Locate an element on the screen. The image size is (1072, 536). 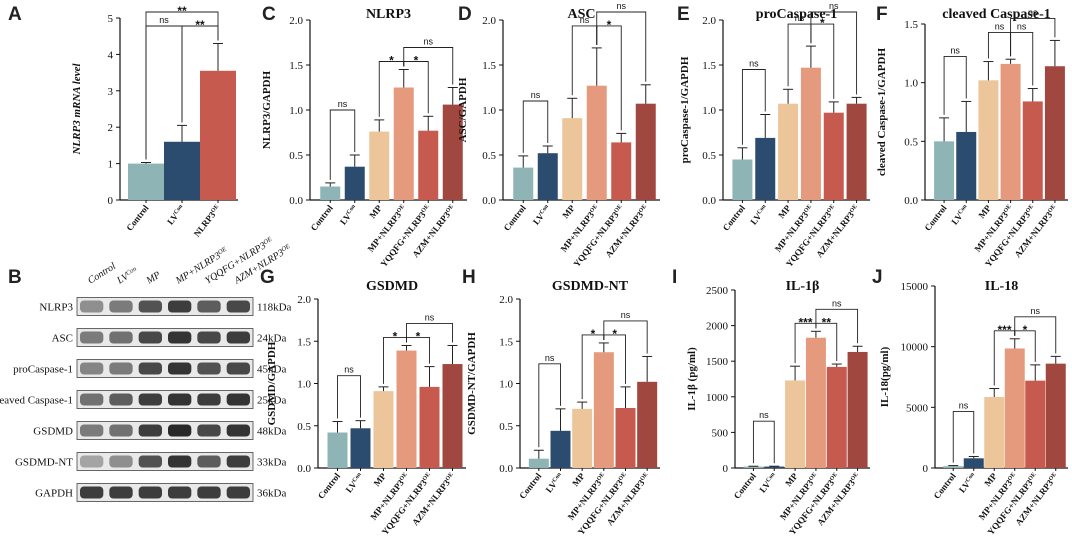
y-tick-label: 15000 is located at coordinates (915, 287).